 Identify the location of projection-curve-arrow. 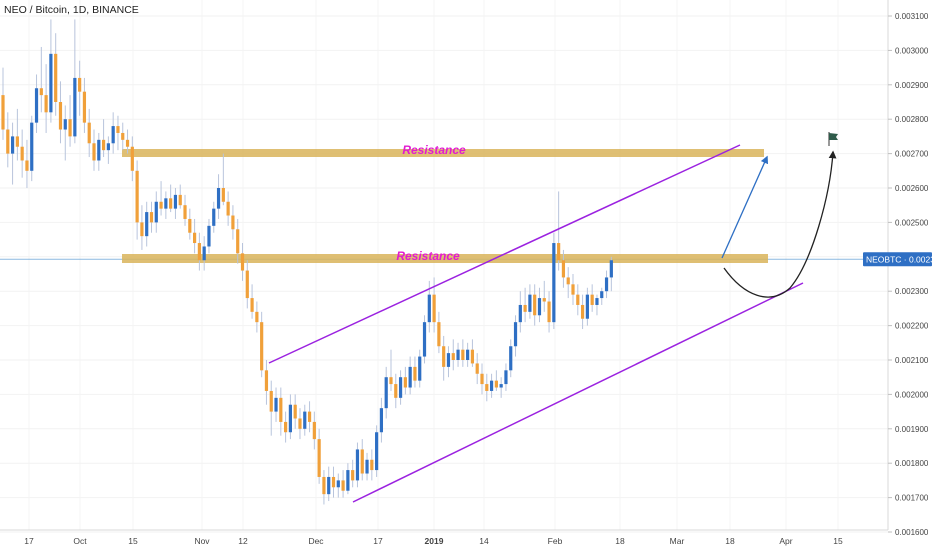
(780, 224).